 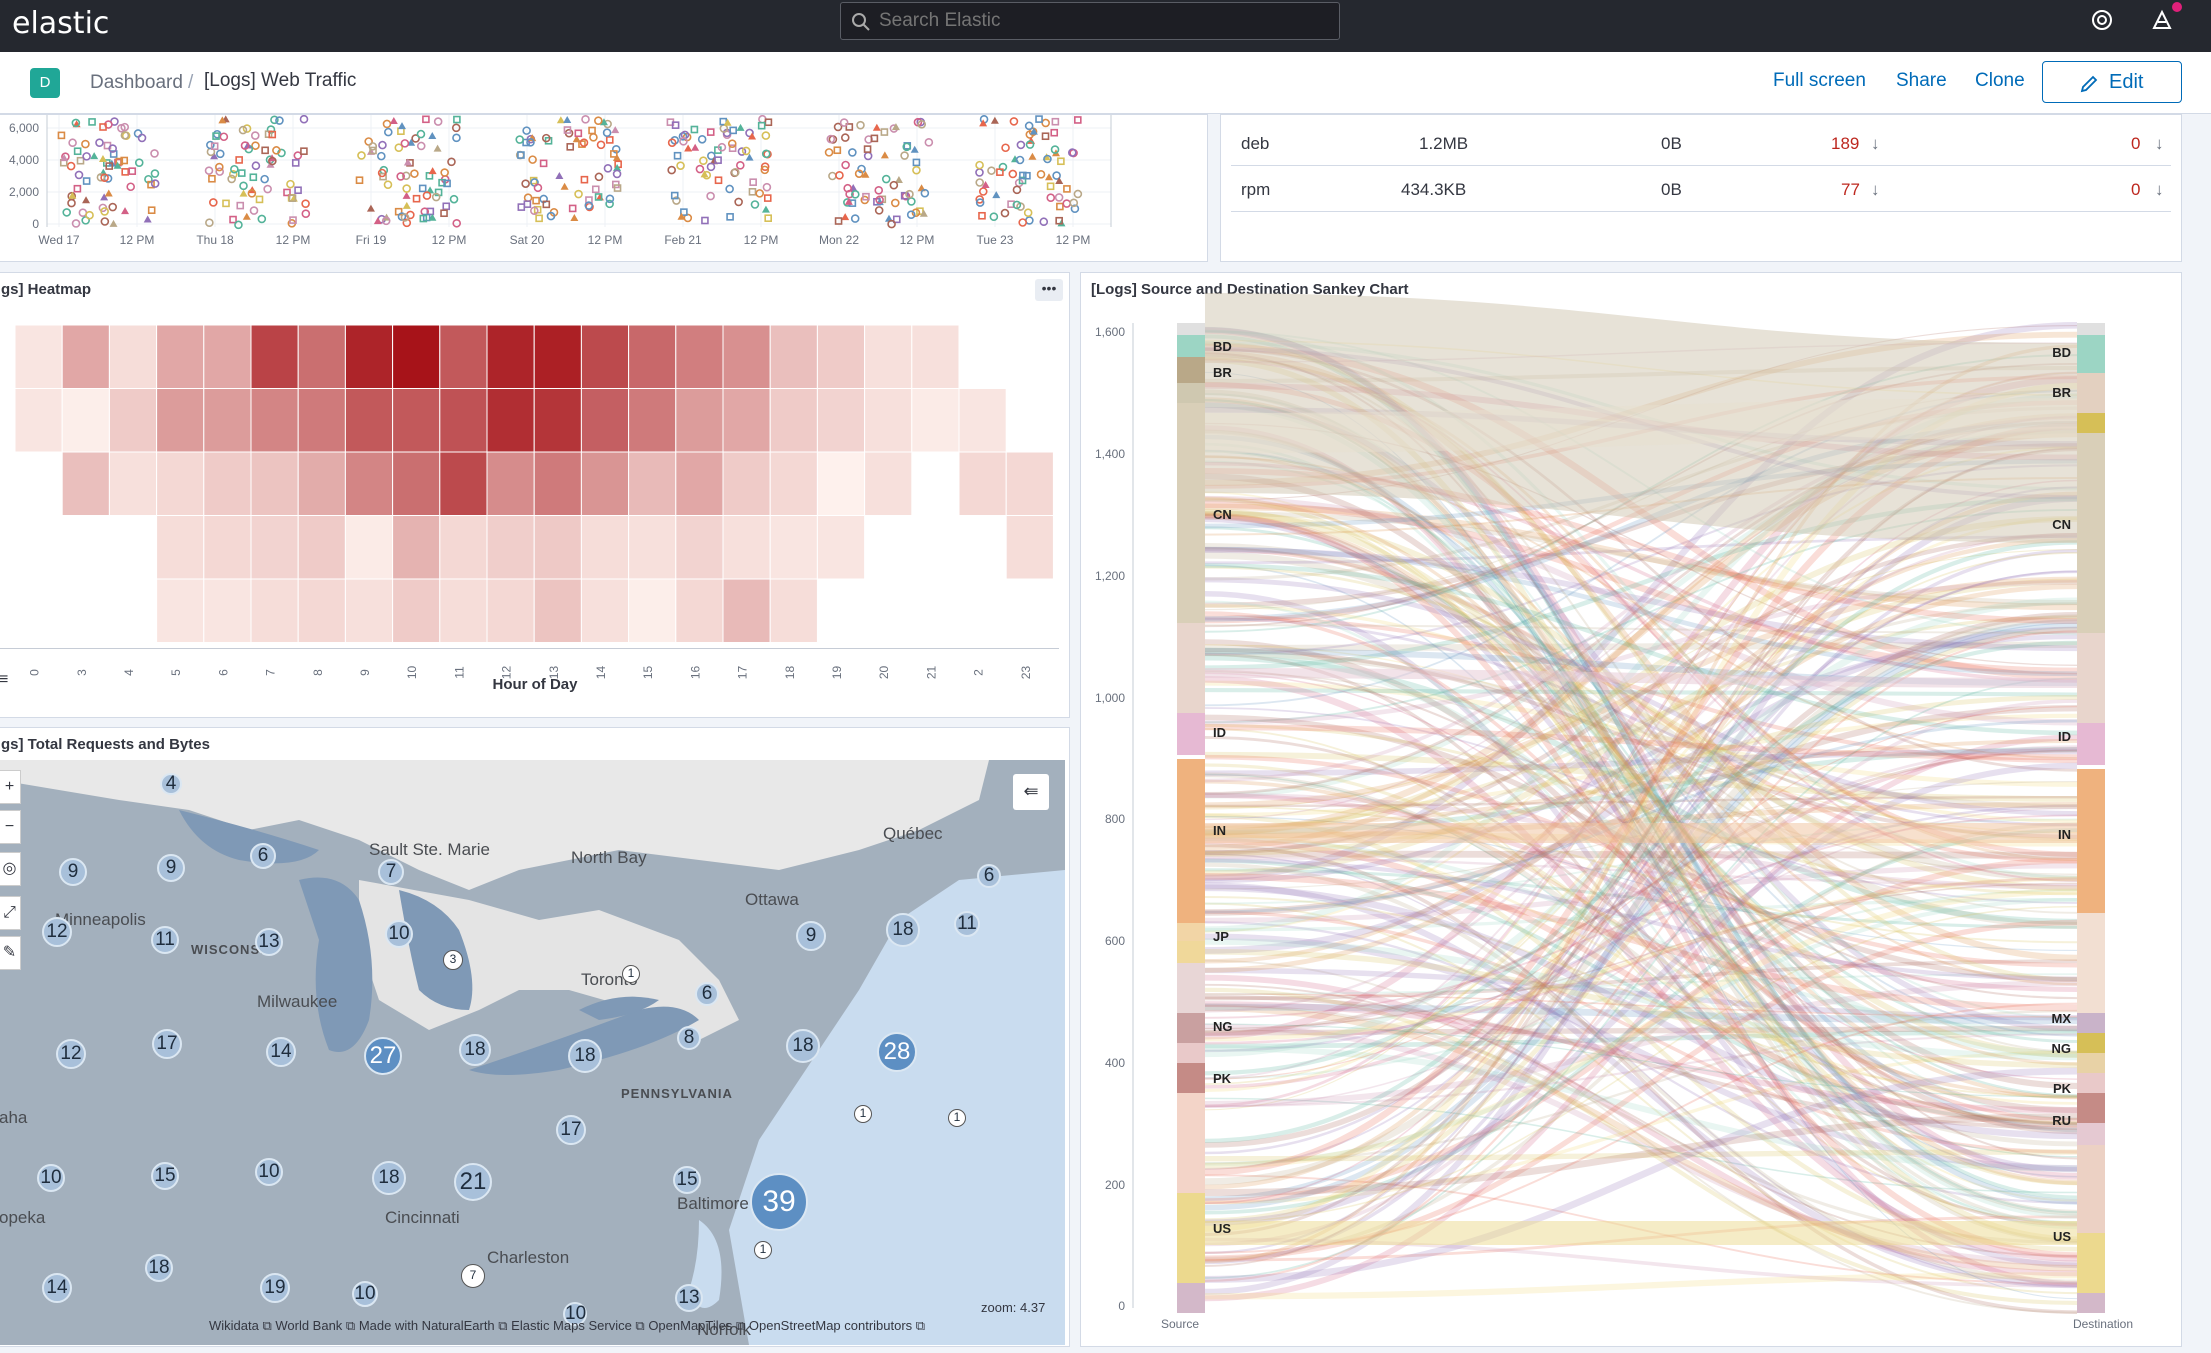 What do you see at coordinates (724, 1329) in the screenshot?
I see `place-label: Norfolk` at bounding box center [724, 1329].